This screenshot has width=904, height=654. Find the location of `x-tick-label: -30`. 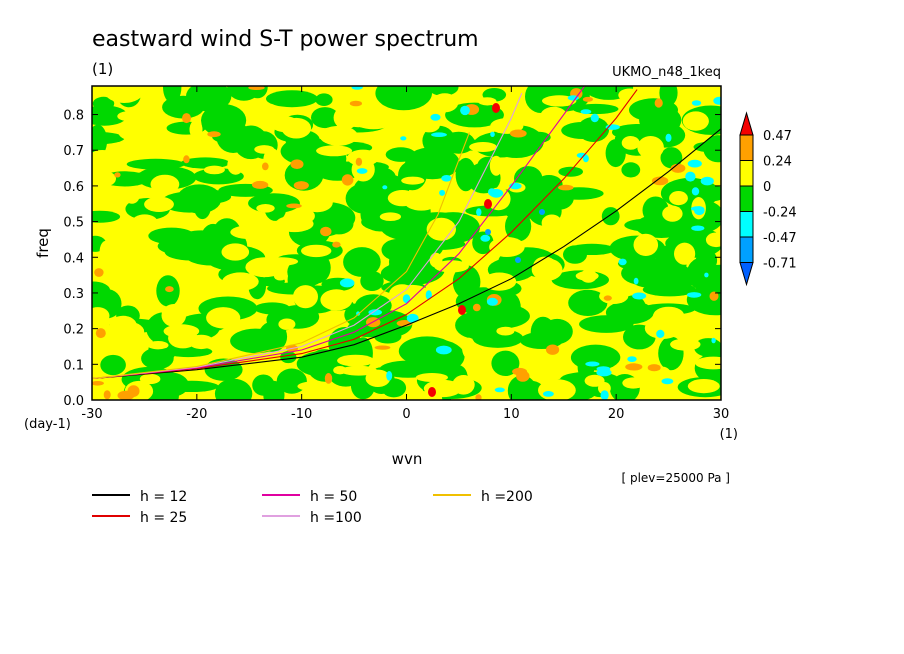

x-tick-label: -30 is located at coordinates (91, 414).